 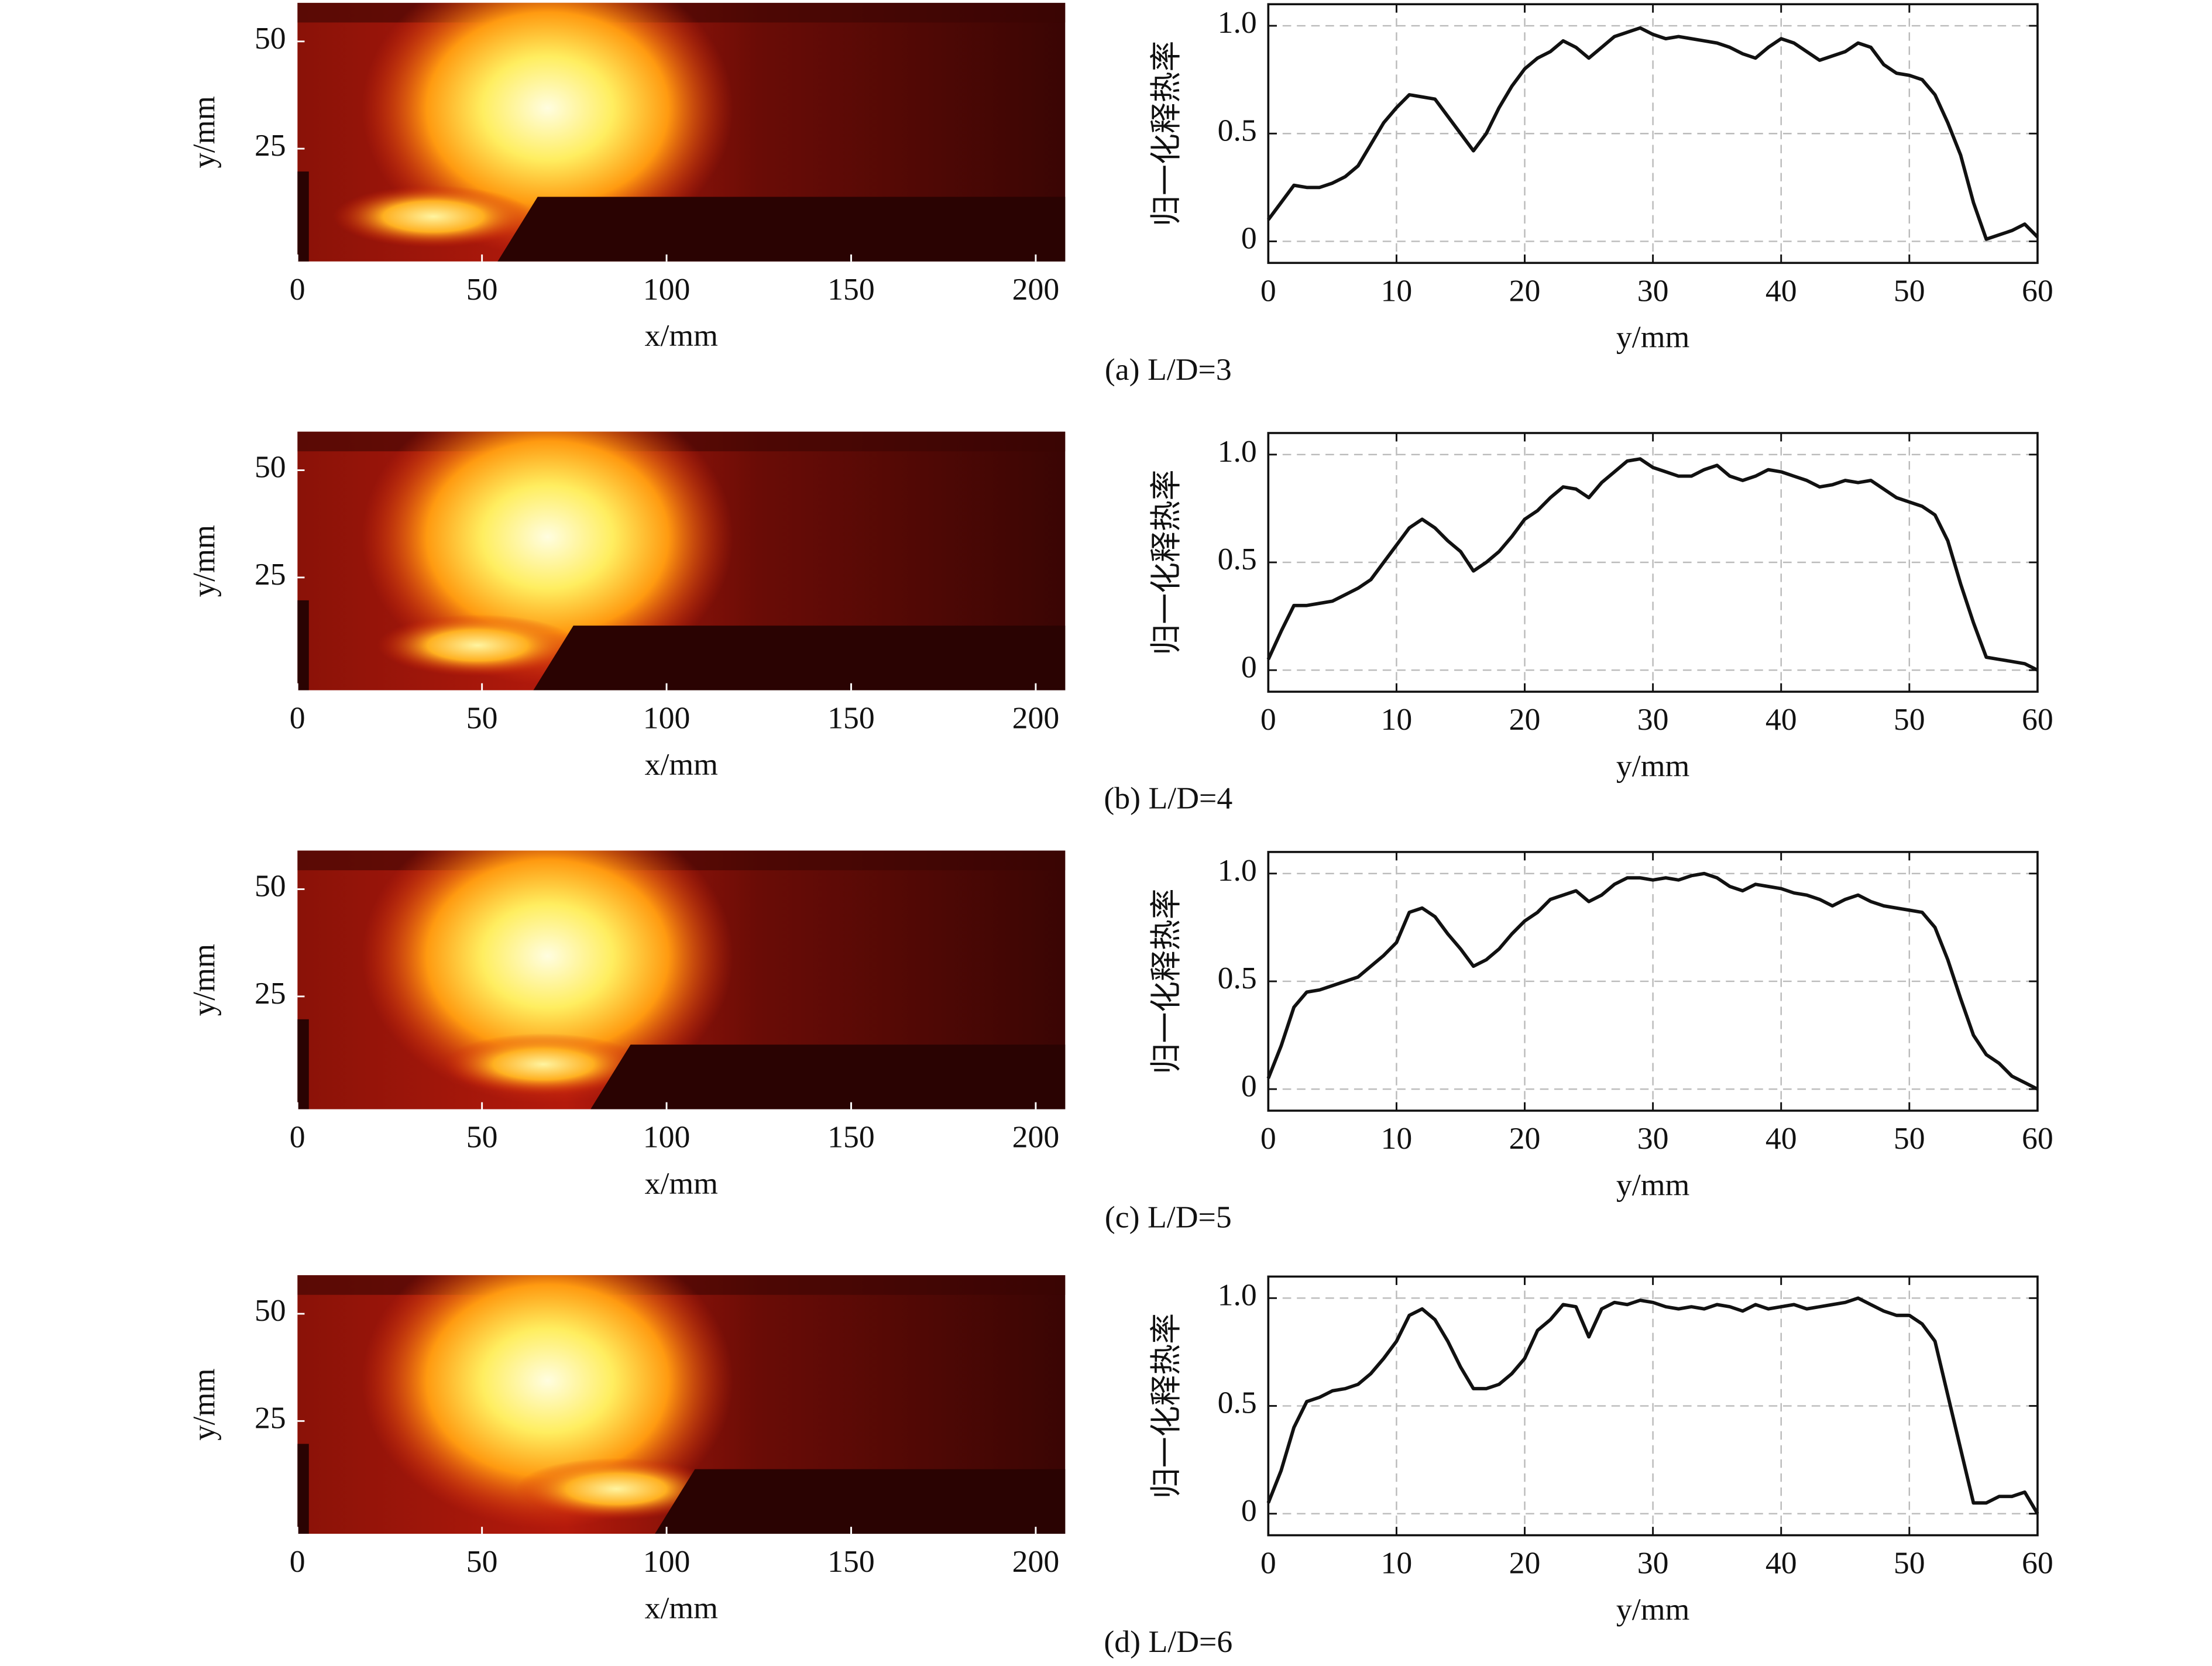 I want to click on caption: (c) L/D=5, so click(x=1168, y=1217).